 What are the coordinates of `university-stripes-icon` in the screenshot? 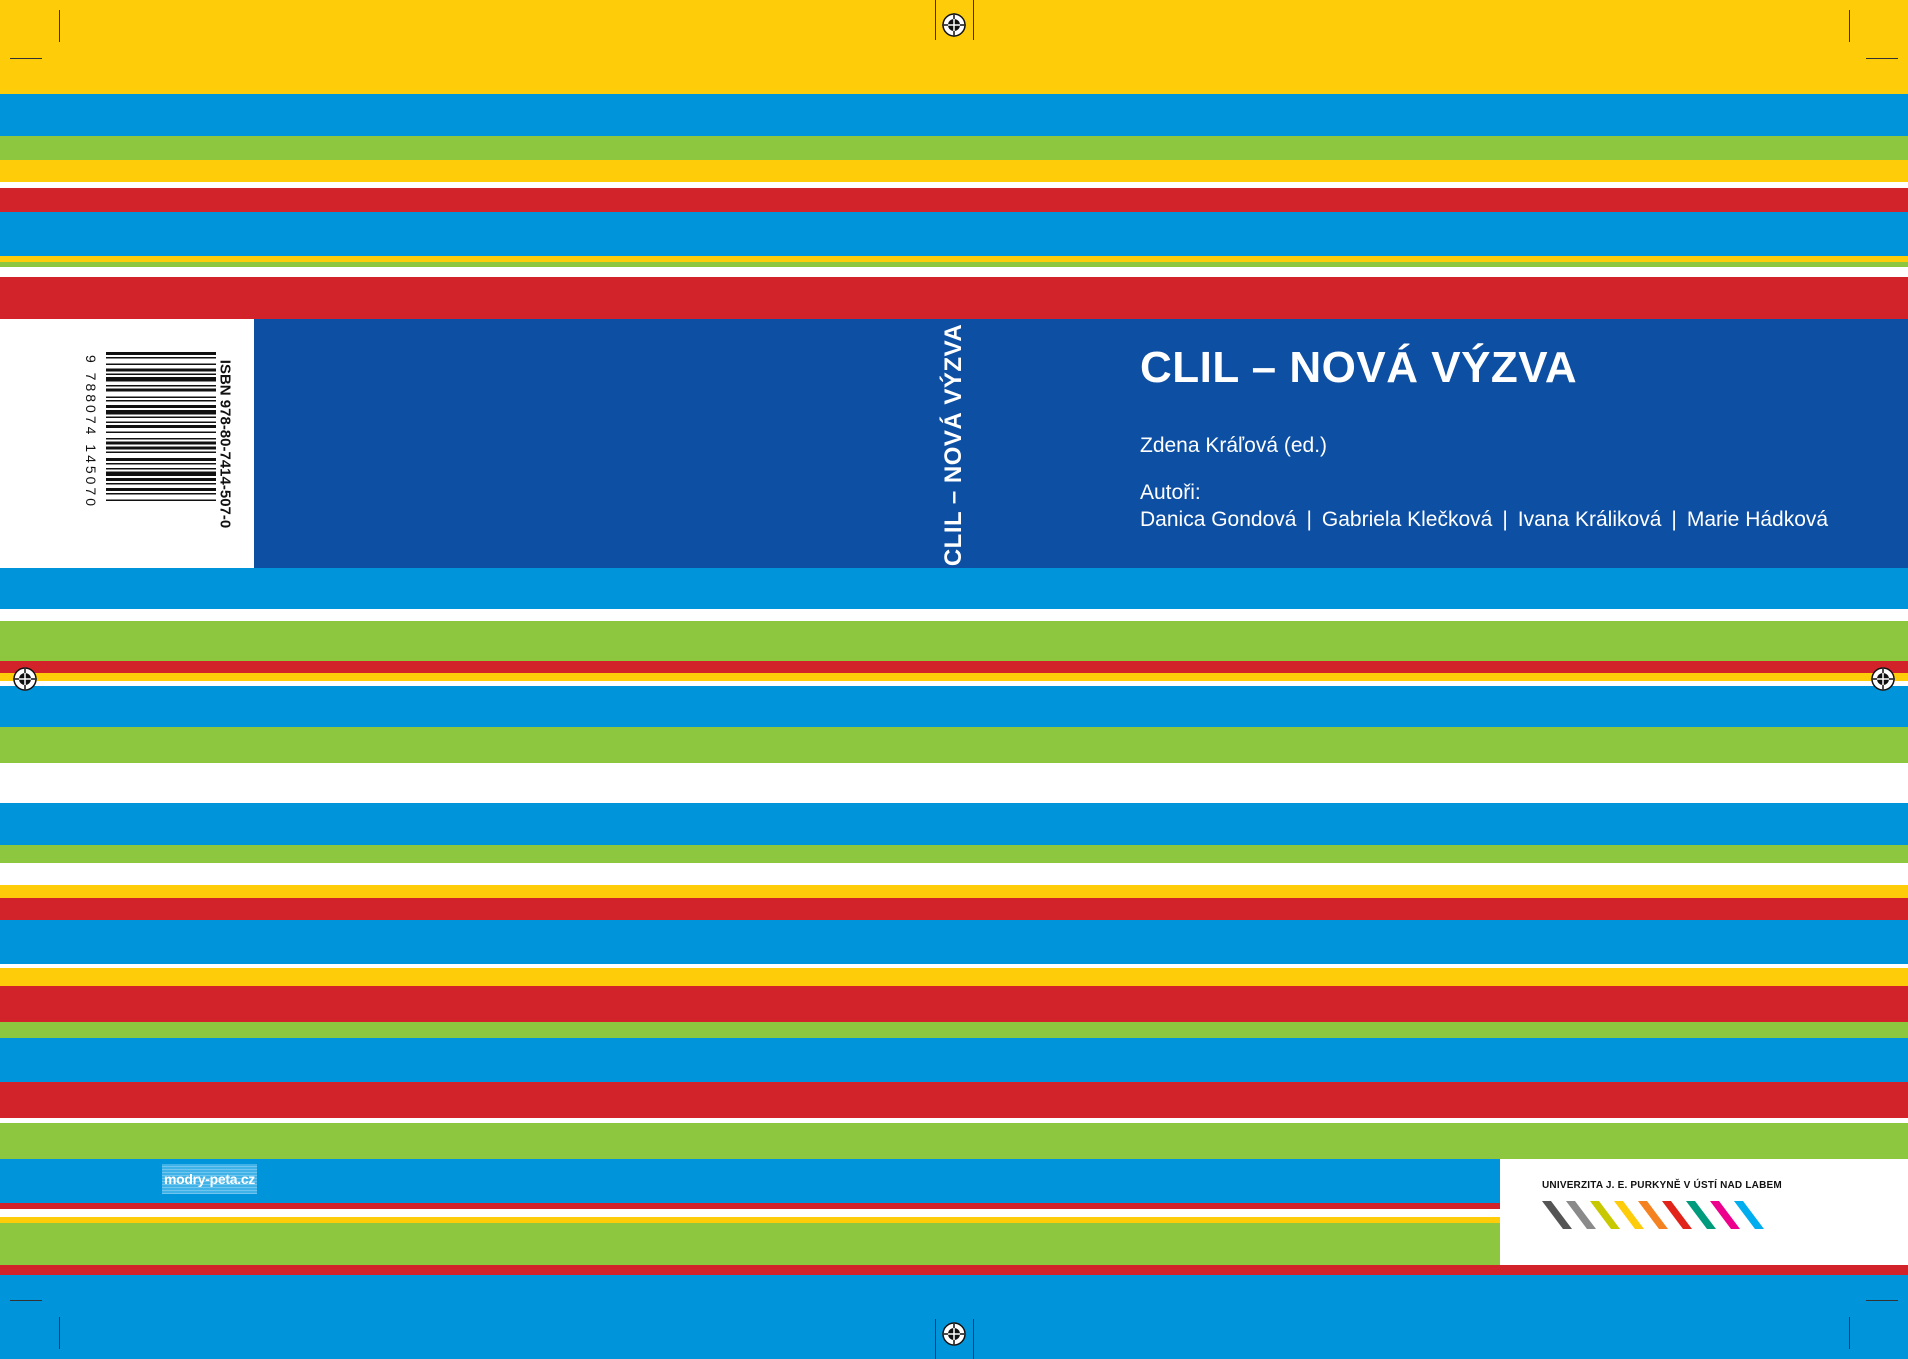 It's located at (1653, 1215).